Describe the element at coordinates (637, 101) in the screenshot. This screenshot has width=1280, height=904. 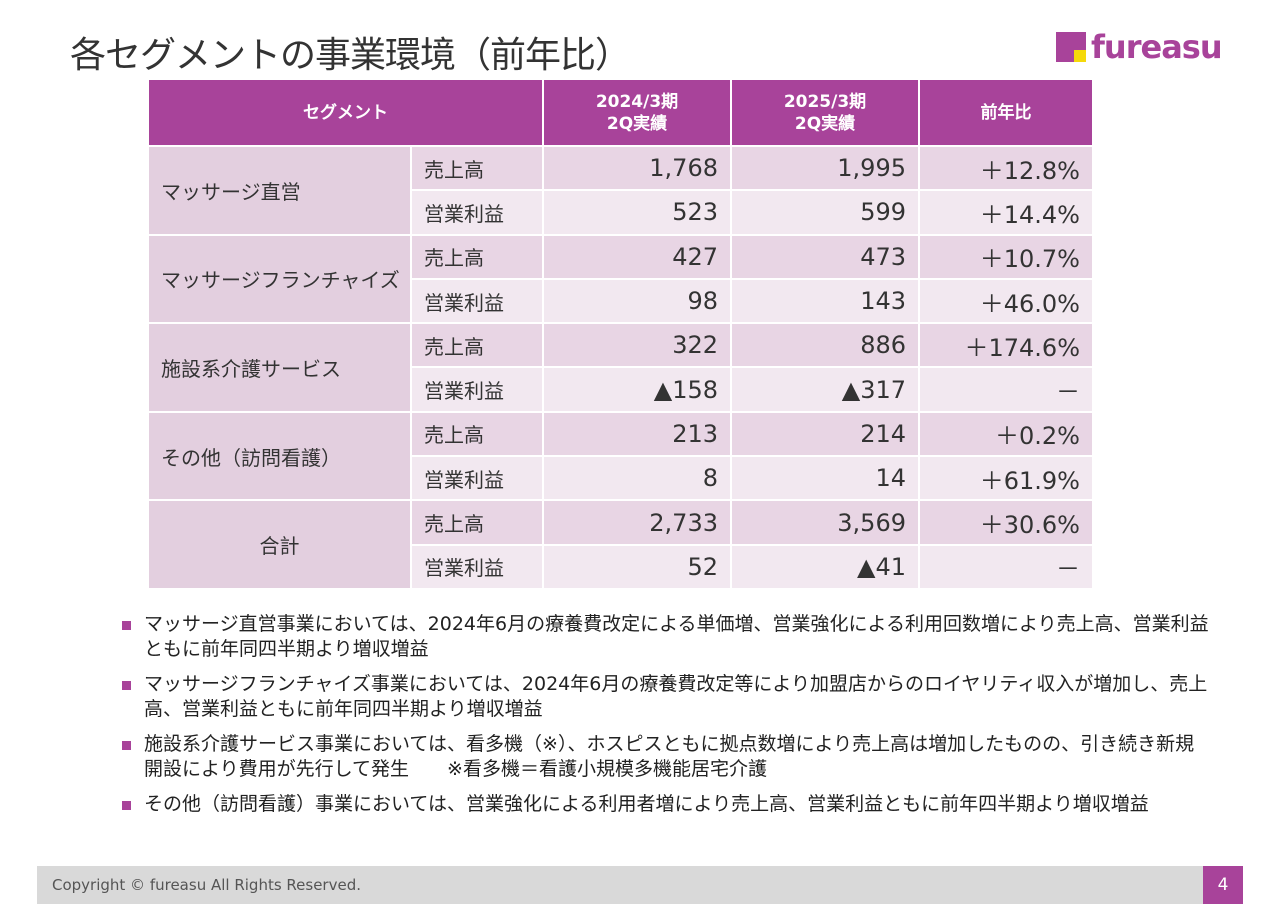
I see `header-prev-line1: 2024/3期` at that location.